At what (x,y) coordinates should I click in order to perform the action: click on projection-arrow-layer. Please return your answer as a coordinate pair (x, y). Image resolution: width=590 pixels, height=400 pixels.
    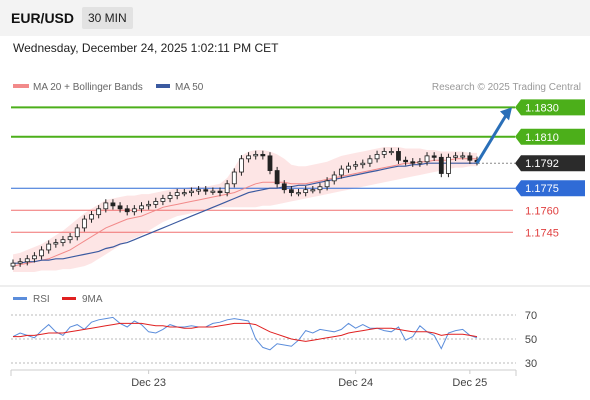
    Looking at the image, I should click on (493, 135).